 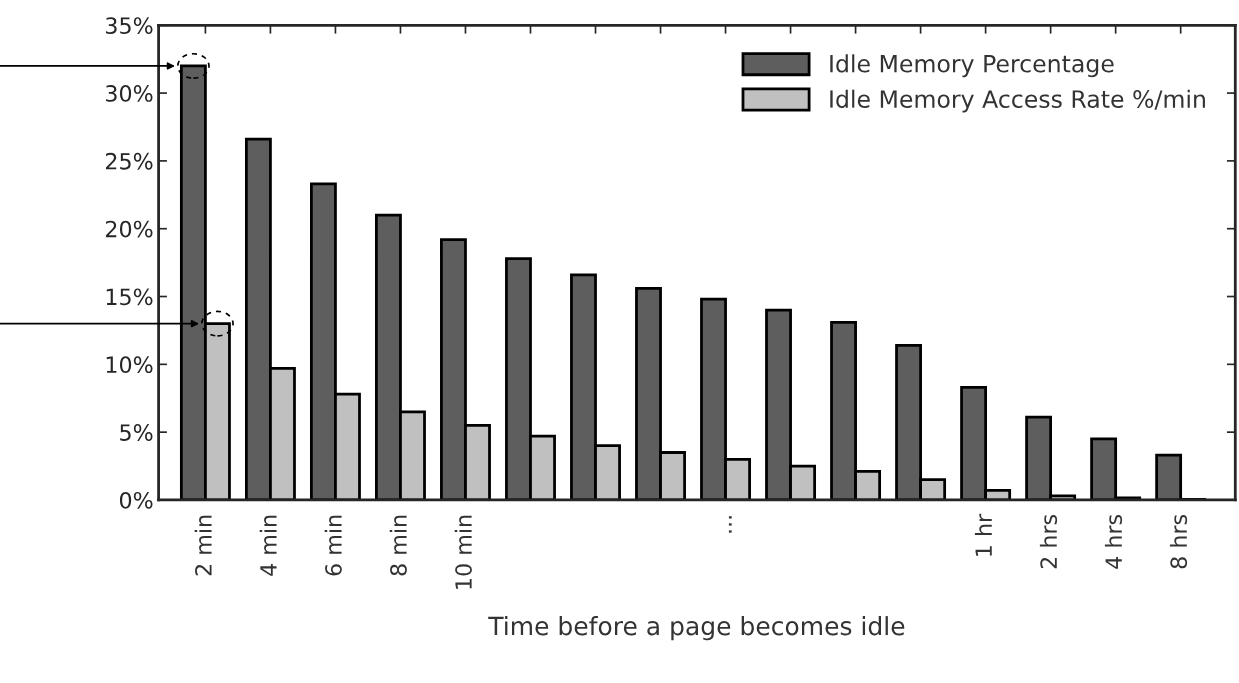 What do you see at coordinates (129, 365) in the screenshot?
I see `y-tick-label: 10%` at bounding box center [129, 365].